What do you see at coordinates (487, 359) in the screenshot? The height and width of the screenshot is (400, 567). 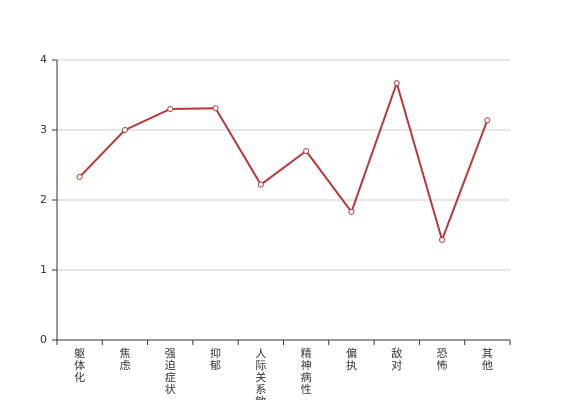 I see `x-tick-label: 其他` at bounding box center [487, 359].